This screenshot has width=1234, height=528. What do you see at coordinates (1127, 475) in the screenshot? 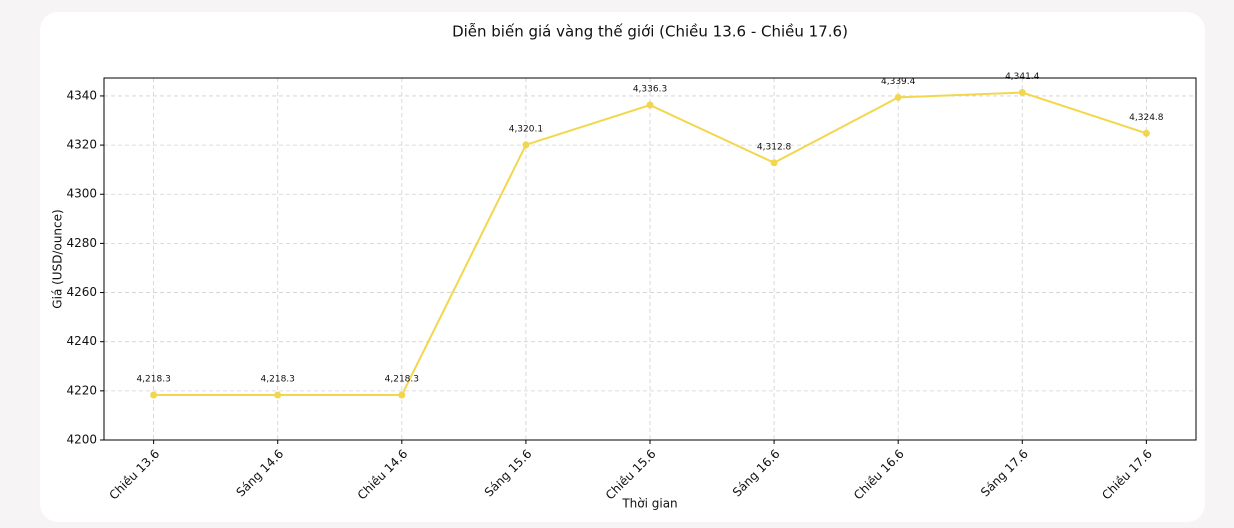
I see `x-tick-label: Chiều 17.6` at bounding box center [1127, 475].